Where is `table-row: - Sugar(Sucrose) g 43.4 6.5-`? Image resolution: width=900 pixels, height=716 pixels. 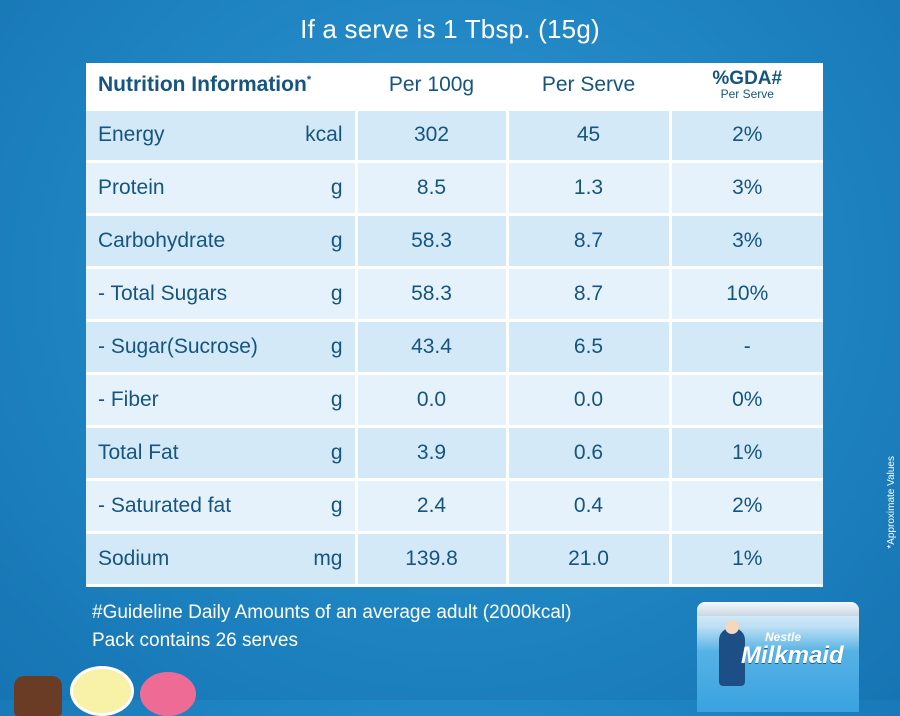 table-row: - Sugar(Sucrose) g 43.4 6.5- is located at coordinates (454, 348).